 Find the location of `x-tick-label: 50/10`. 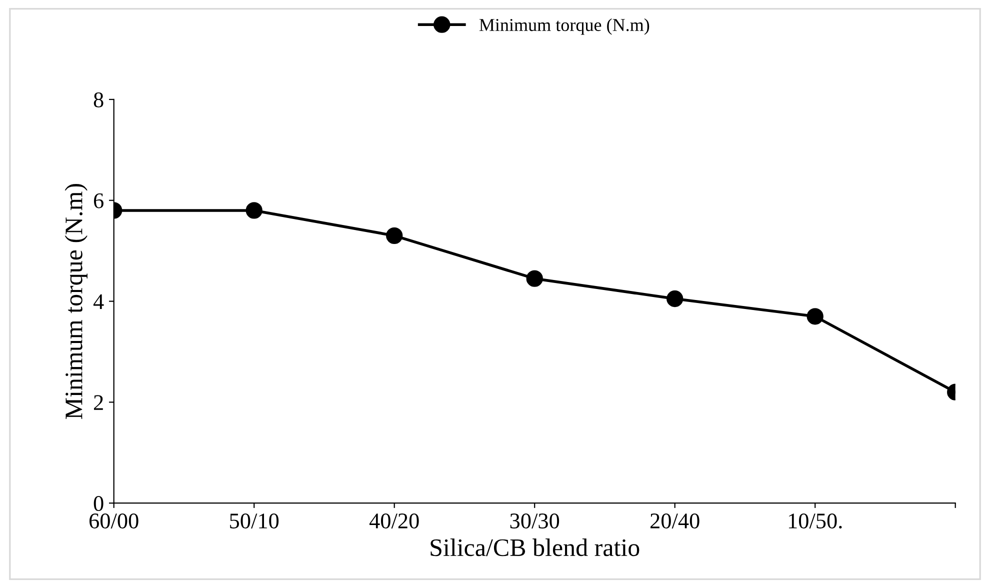

x-tick-label: 50/10 is located at coordinates (254, 520).